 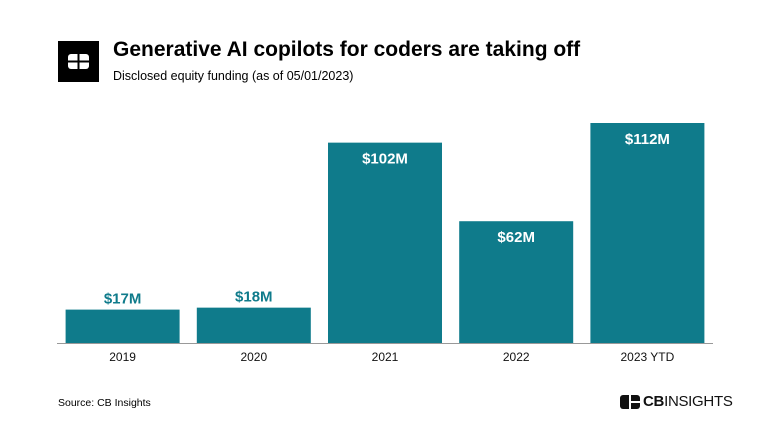 I want to click on x-tick-label: 2023 YTD, so click(x=647, y=357).